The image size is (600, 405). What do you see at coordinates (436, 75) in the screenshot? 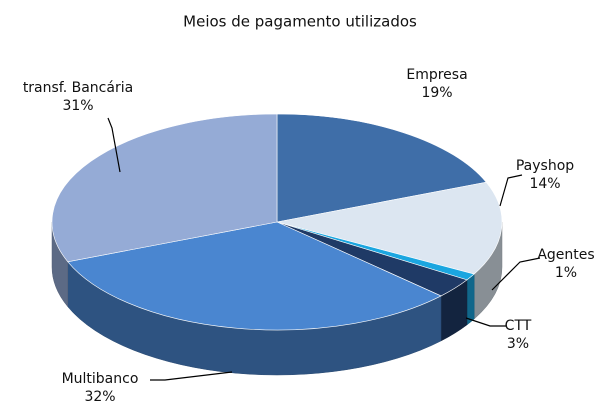
I see `category-label: Empresa` at bounding box center [436, 75].